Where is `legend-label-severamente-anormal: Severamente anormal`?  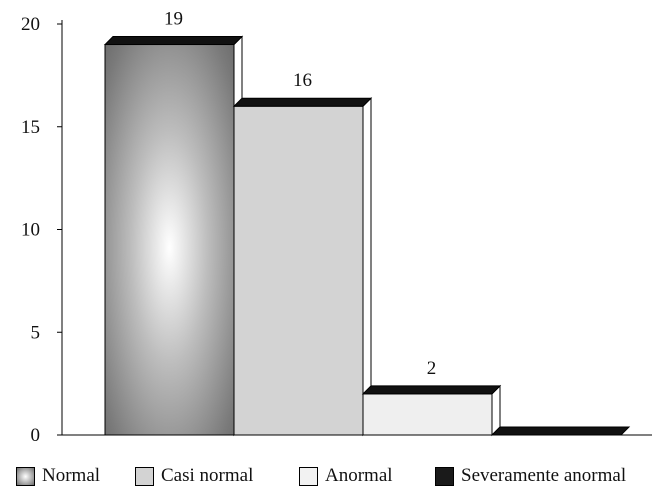
legend-label-severamente-anormal: Severamente anormal is located at coordinates (544, 475).